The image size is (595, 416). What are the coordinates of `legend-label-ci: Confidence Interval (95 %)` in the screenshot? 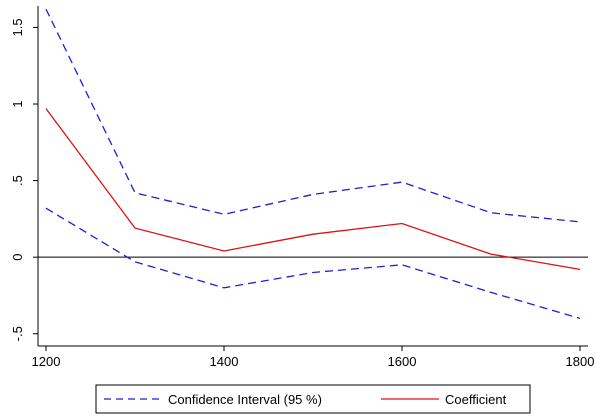 It's located at (245, 399).